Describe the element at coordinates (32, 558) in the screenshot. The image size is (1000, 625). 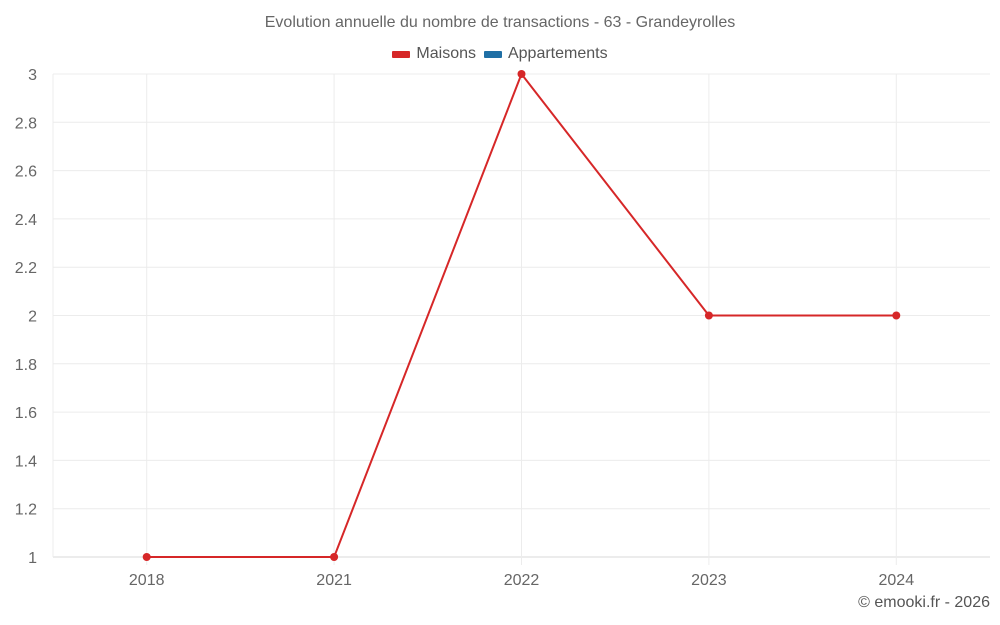
I see `y-tick-label: 1` at that location.